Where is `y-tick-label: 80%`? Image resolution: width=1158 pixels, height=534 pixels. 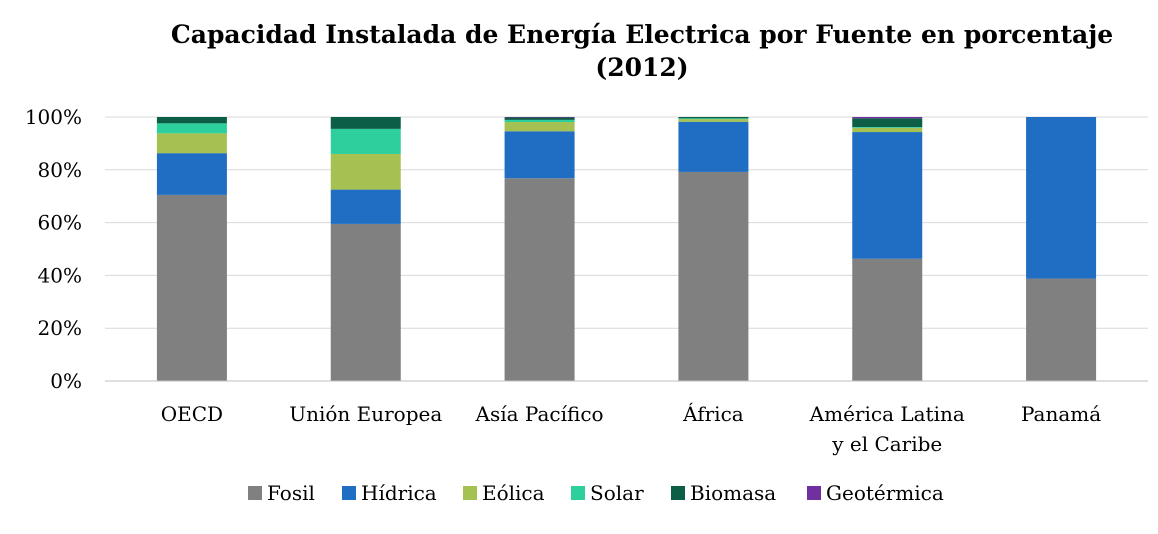 y-tick-label: 80% is located at coordinates (60, 170).